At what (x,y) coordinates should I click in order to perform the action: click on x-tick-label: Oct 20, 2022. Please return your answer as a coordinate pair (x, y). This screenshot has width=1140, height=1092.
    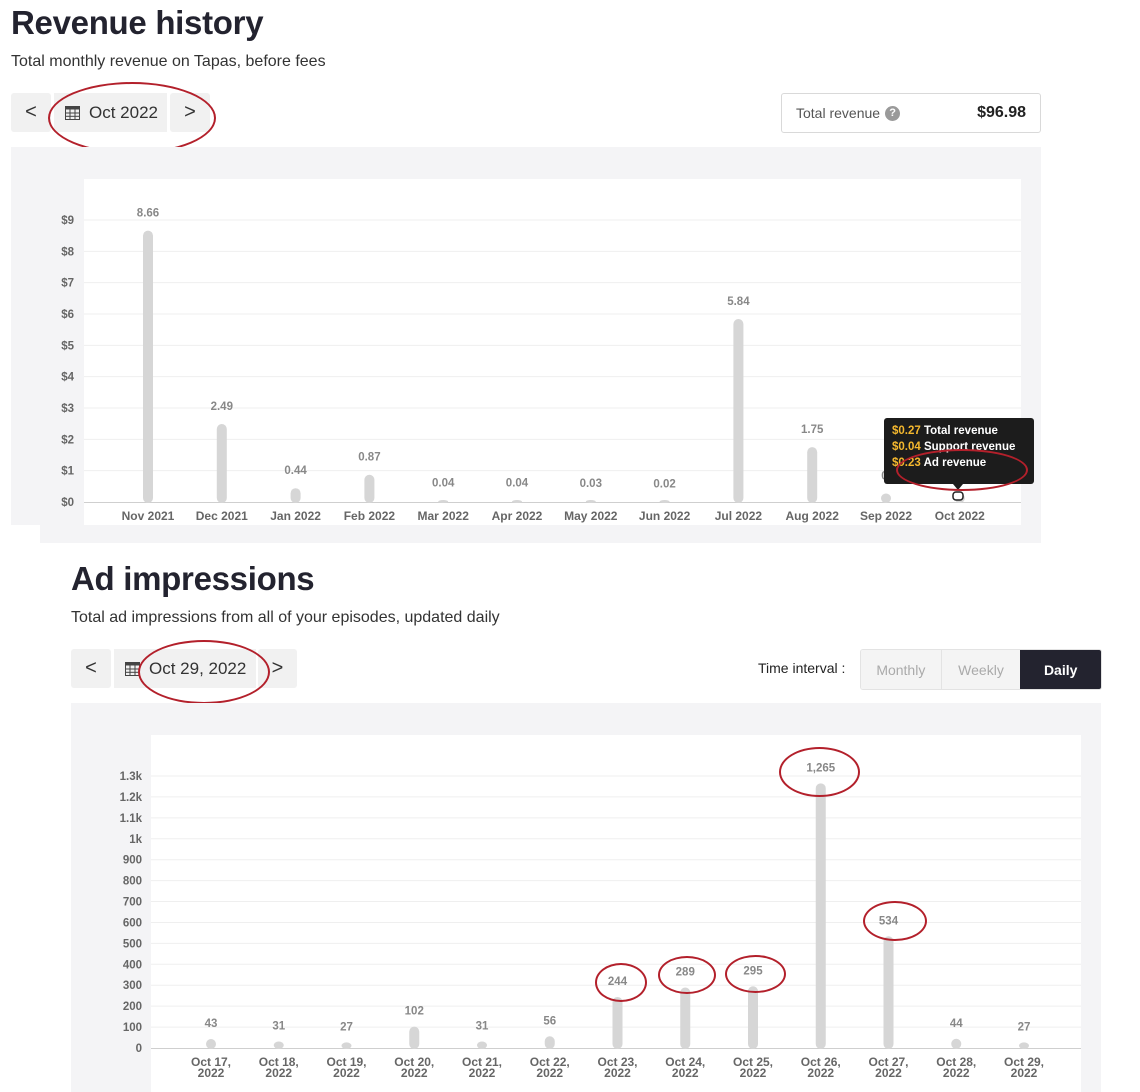
    Looking at the image, I should click on (414, 1067).